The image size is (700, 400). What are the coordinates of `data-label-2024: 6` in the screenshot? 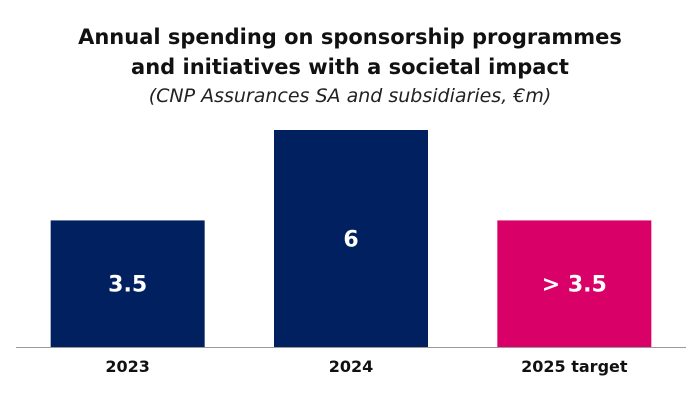 It's located at (350, 240).